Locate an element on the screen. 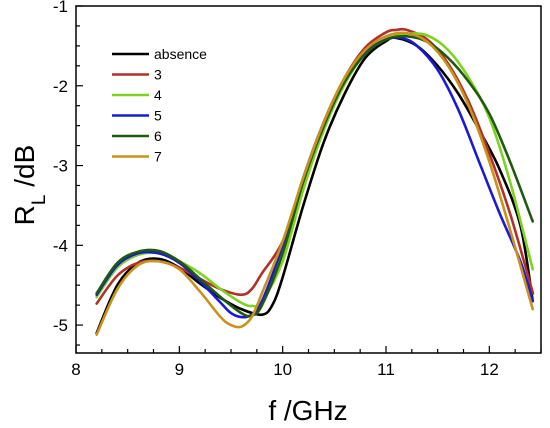 The image size is (550, 428). y-tick-label: -5 is located at coordinates (60, 325).